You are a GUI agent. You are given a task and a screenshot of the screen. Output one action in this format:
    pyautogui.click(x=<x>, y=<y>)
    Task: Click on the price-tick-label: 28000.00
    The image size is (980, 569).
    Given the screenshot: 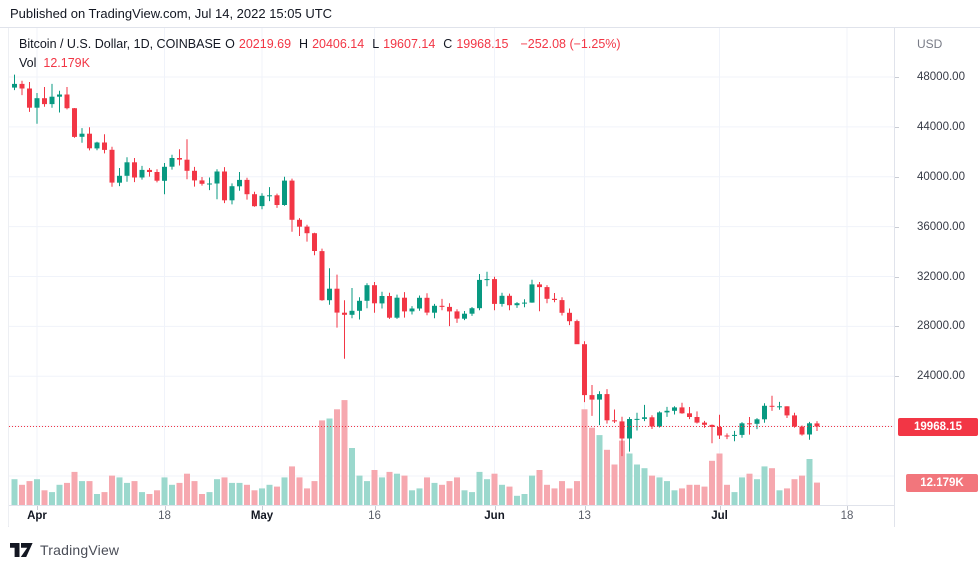 What is the action you would take?
    pyautogui.click(x=941, y=326)
    